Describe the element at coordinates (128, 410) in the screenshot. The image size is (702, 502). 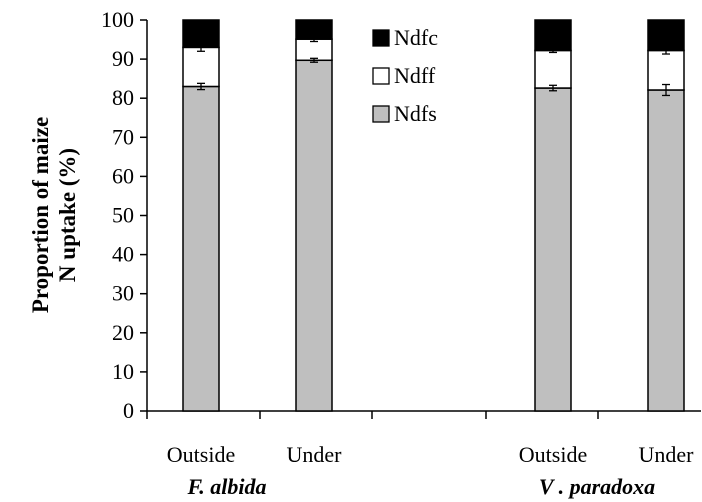
I see `y-tick-label-0: 0` at that location.